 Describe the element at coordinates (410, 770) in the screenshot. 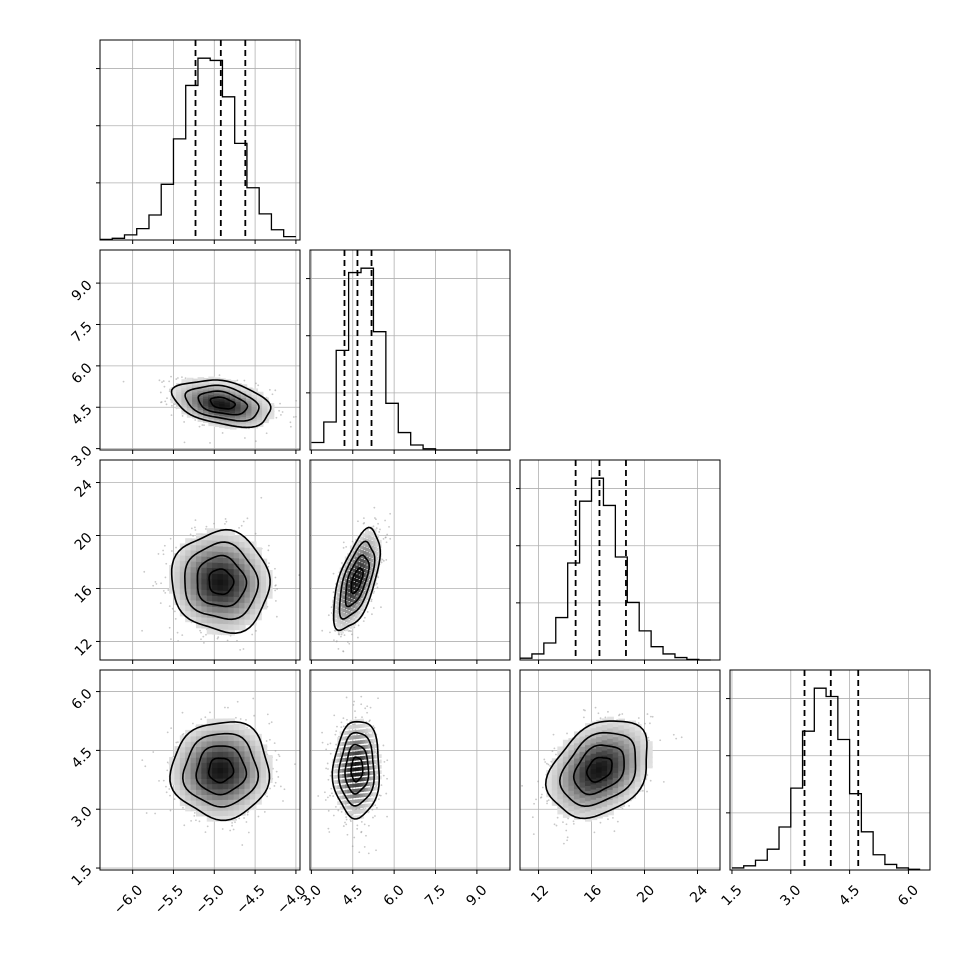

I see `panel-frame` at that location.